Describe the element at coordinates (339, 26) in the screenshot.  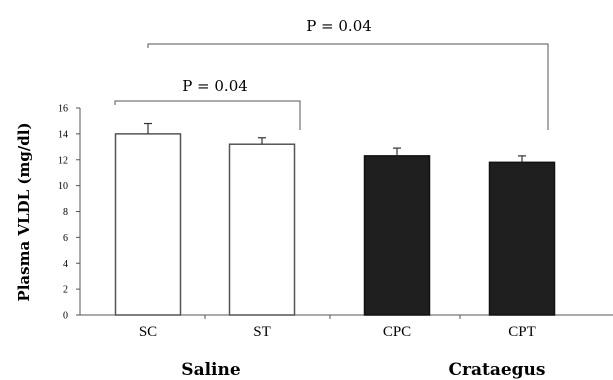
I see `p-value-label-2: P = 0.04` at that location.